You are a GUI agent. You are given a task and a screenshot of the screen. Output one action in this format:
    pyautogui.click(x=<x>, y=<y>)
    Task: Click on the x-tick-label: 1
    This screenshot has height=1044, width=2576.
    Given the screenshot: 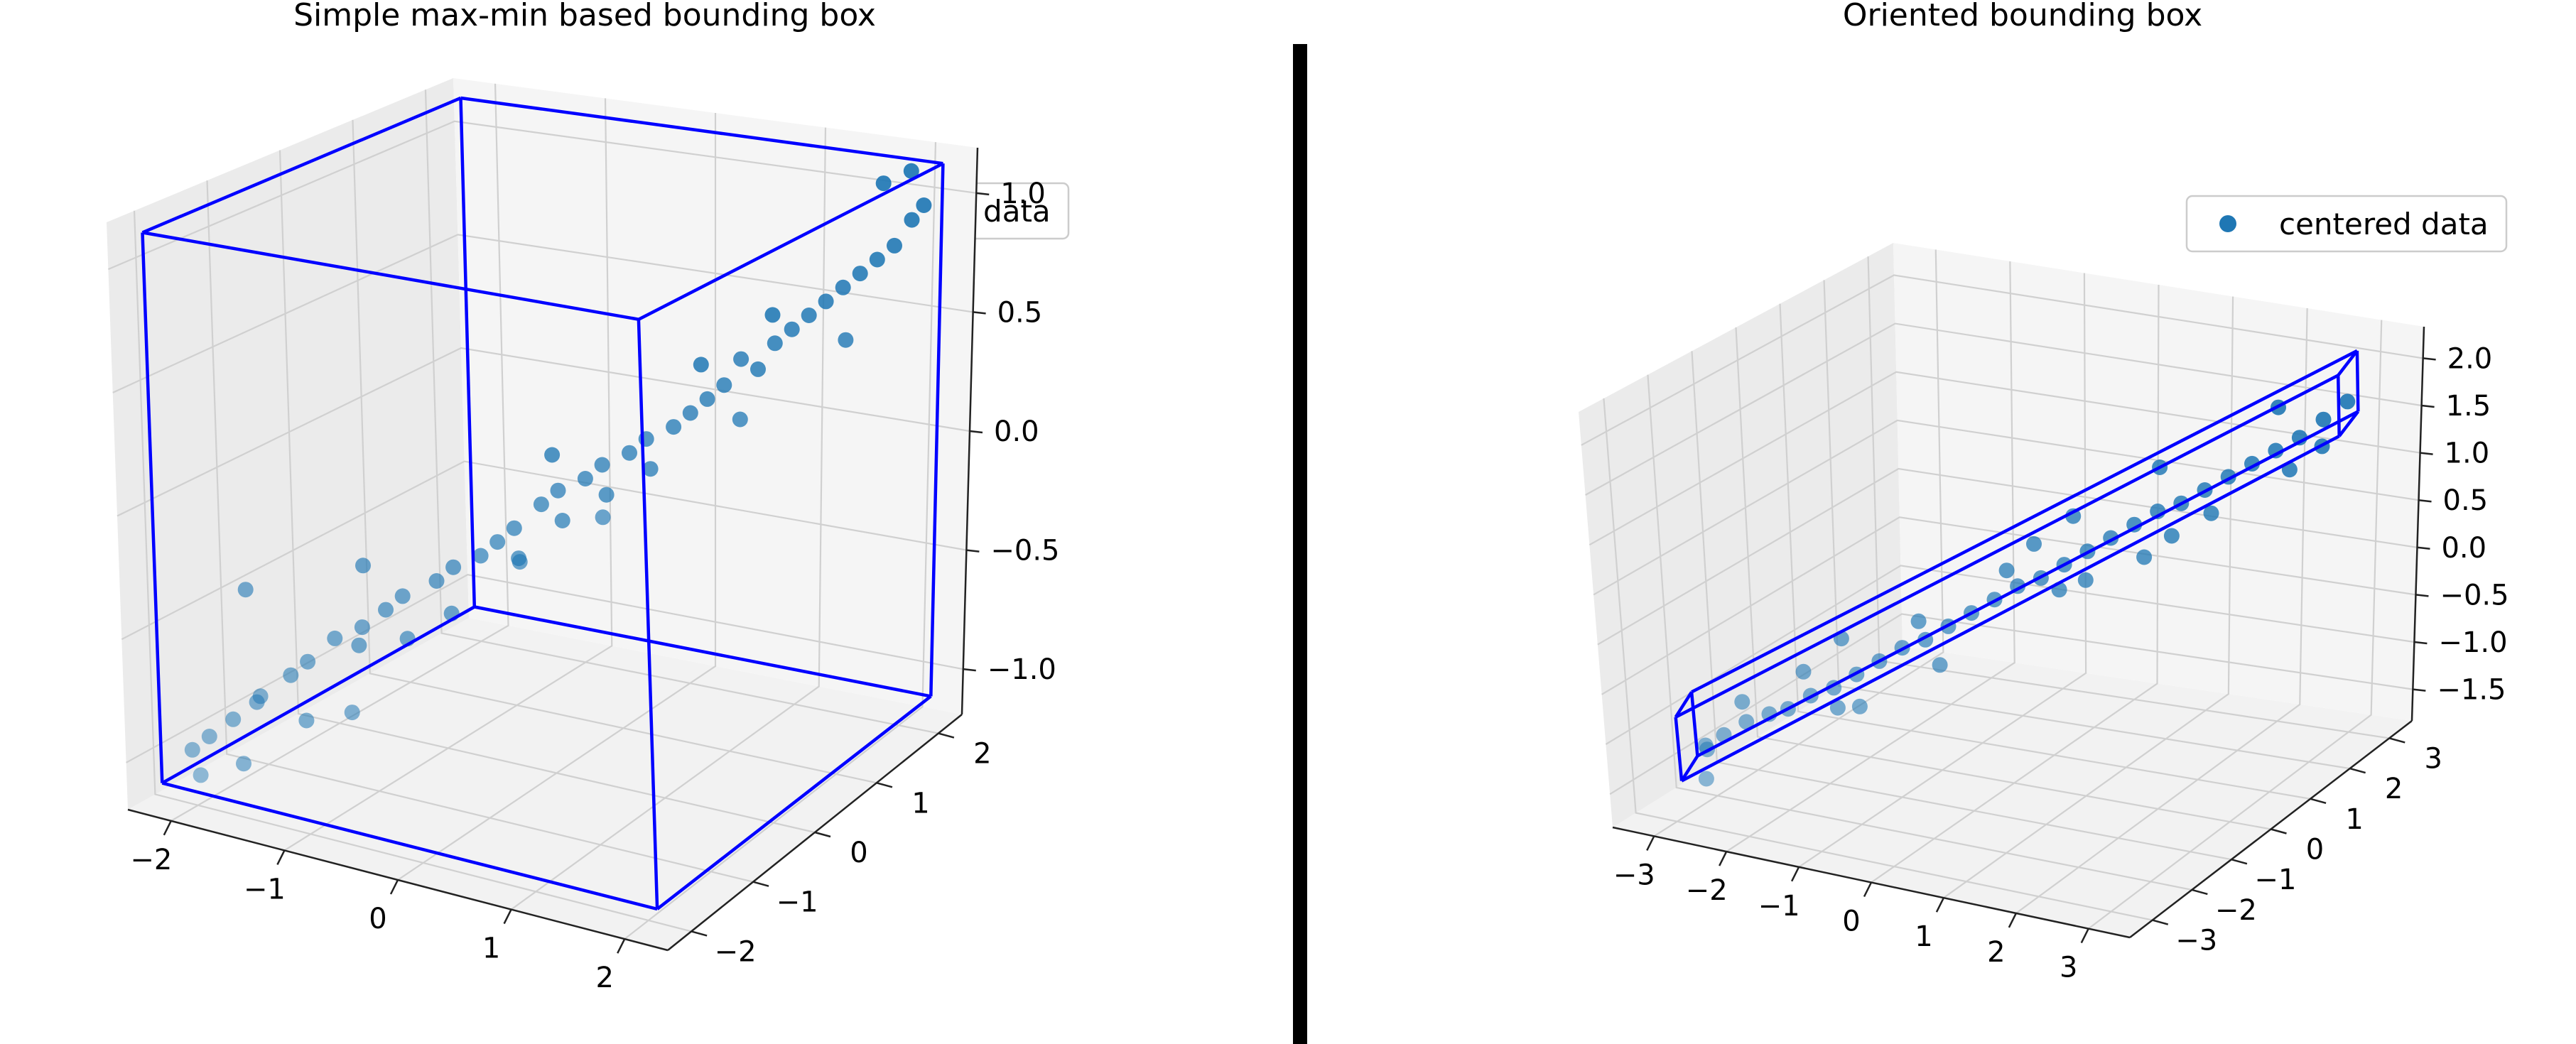 What is the action you would take?
    pyautogui.click(x=491, y=948)
    